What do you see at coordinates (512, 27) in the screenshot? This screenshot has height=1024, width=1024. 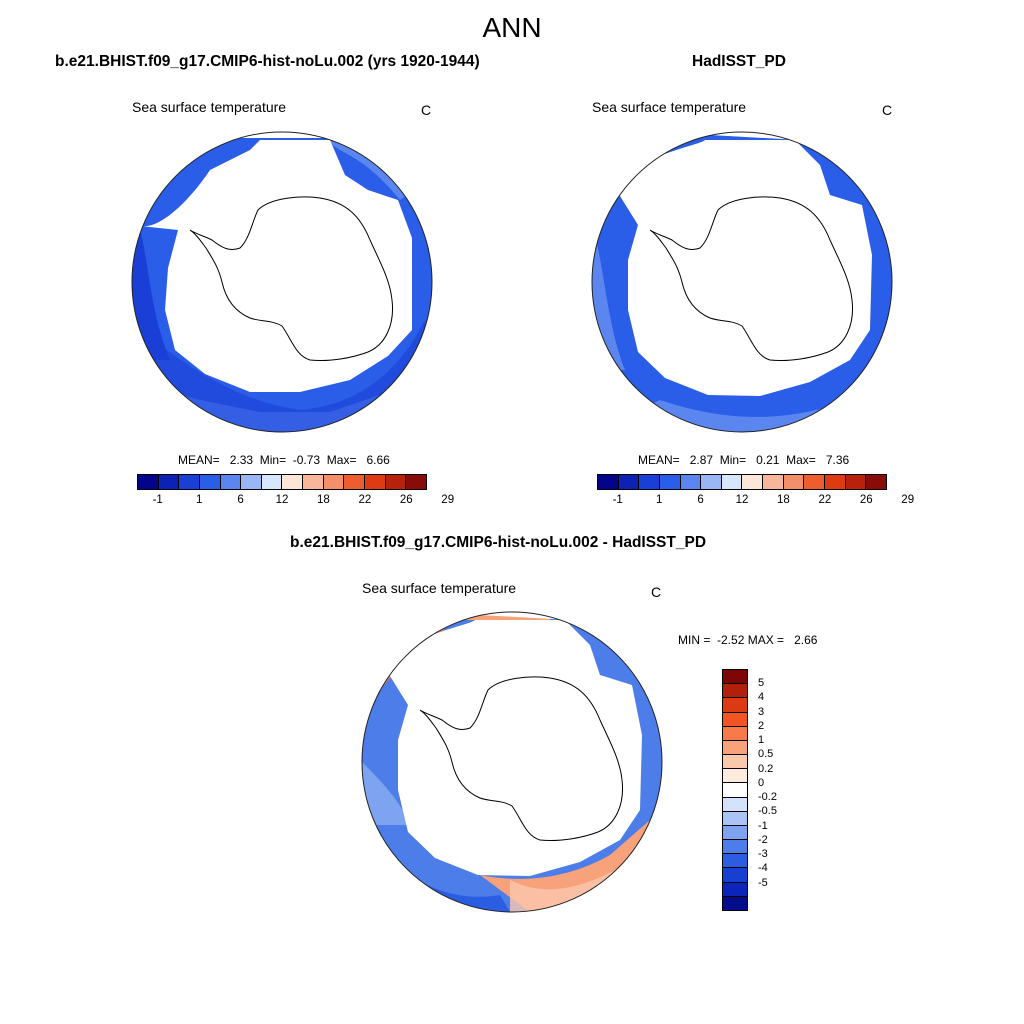 I see `figure-title: ANN` at bounding box center [512, 27].